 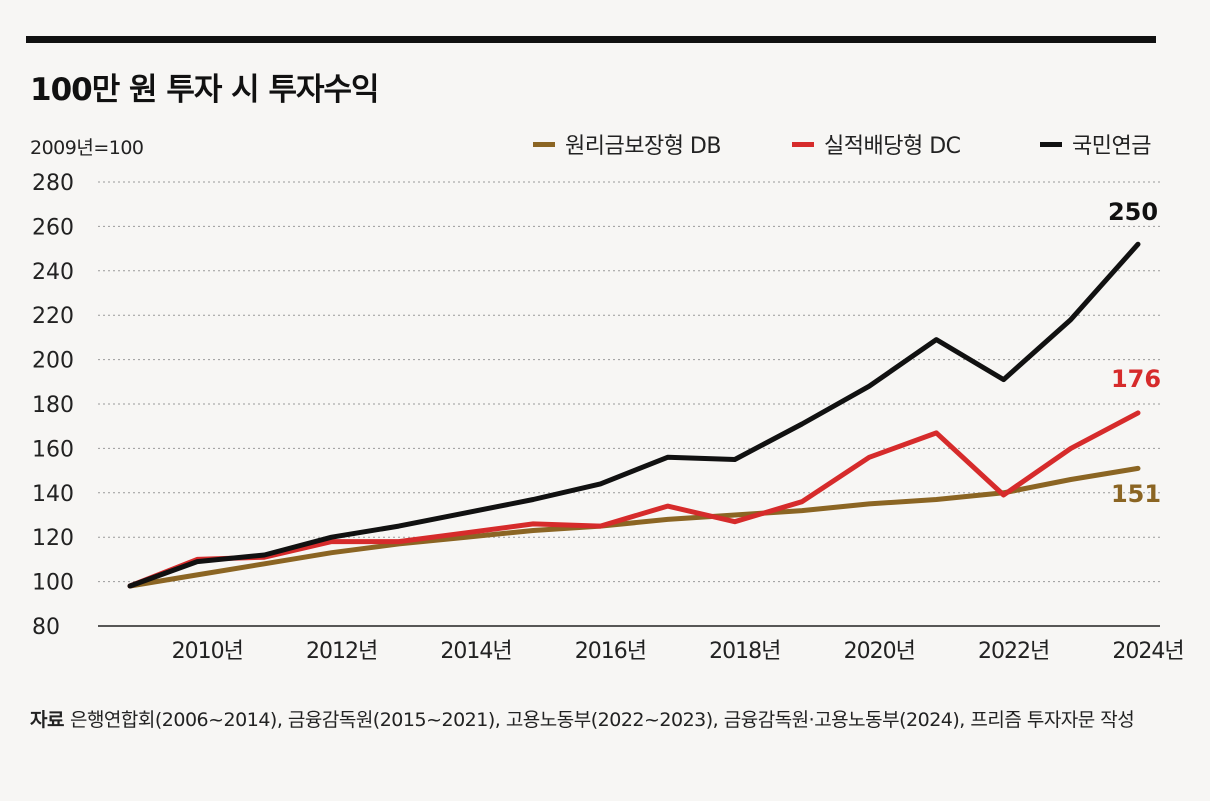 I want to click on y-tick-label: 180, so click(x=53, y=405).